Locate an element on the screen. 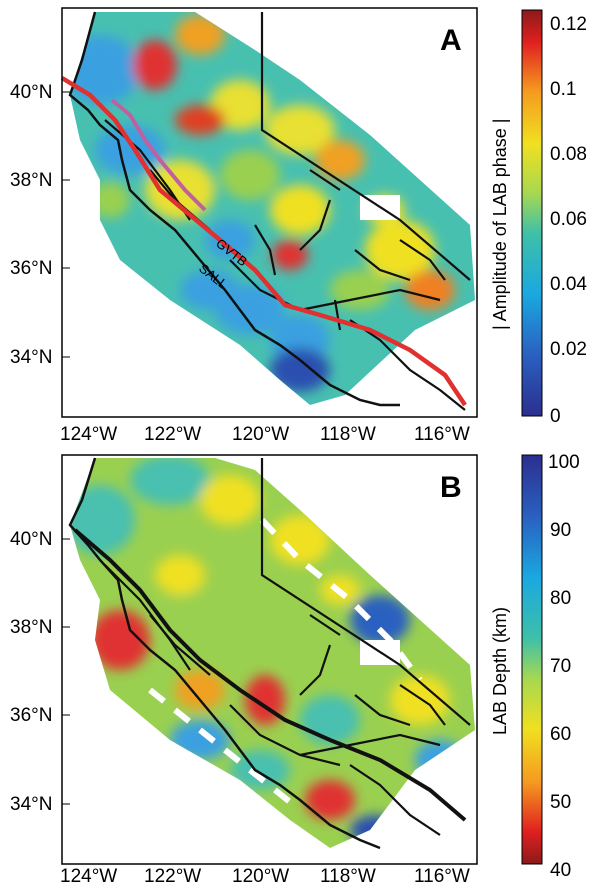 This screenshot has height=891, width=591. panel-b-label: B is located at coordinates (451, 487).